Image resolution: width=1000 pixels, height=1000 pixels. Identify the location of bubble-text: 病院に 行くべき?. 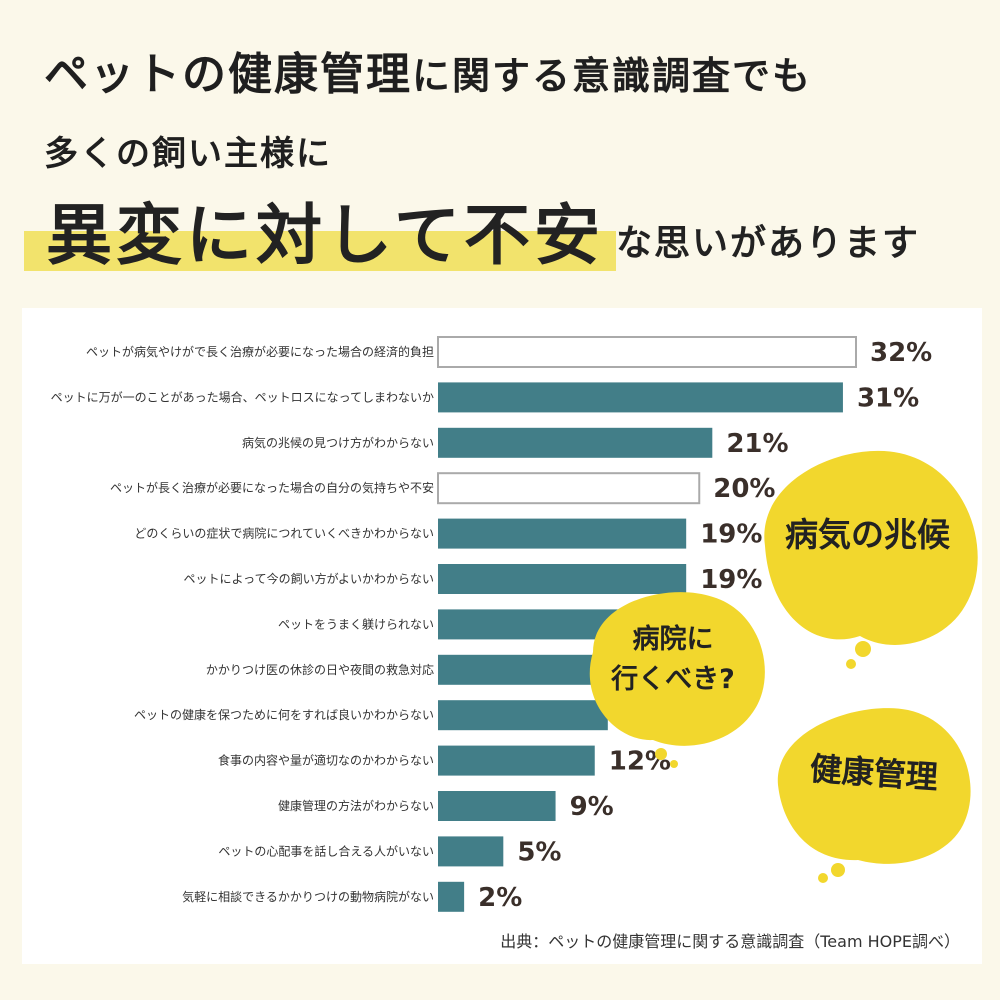
(673, 660).